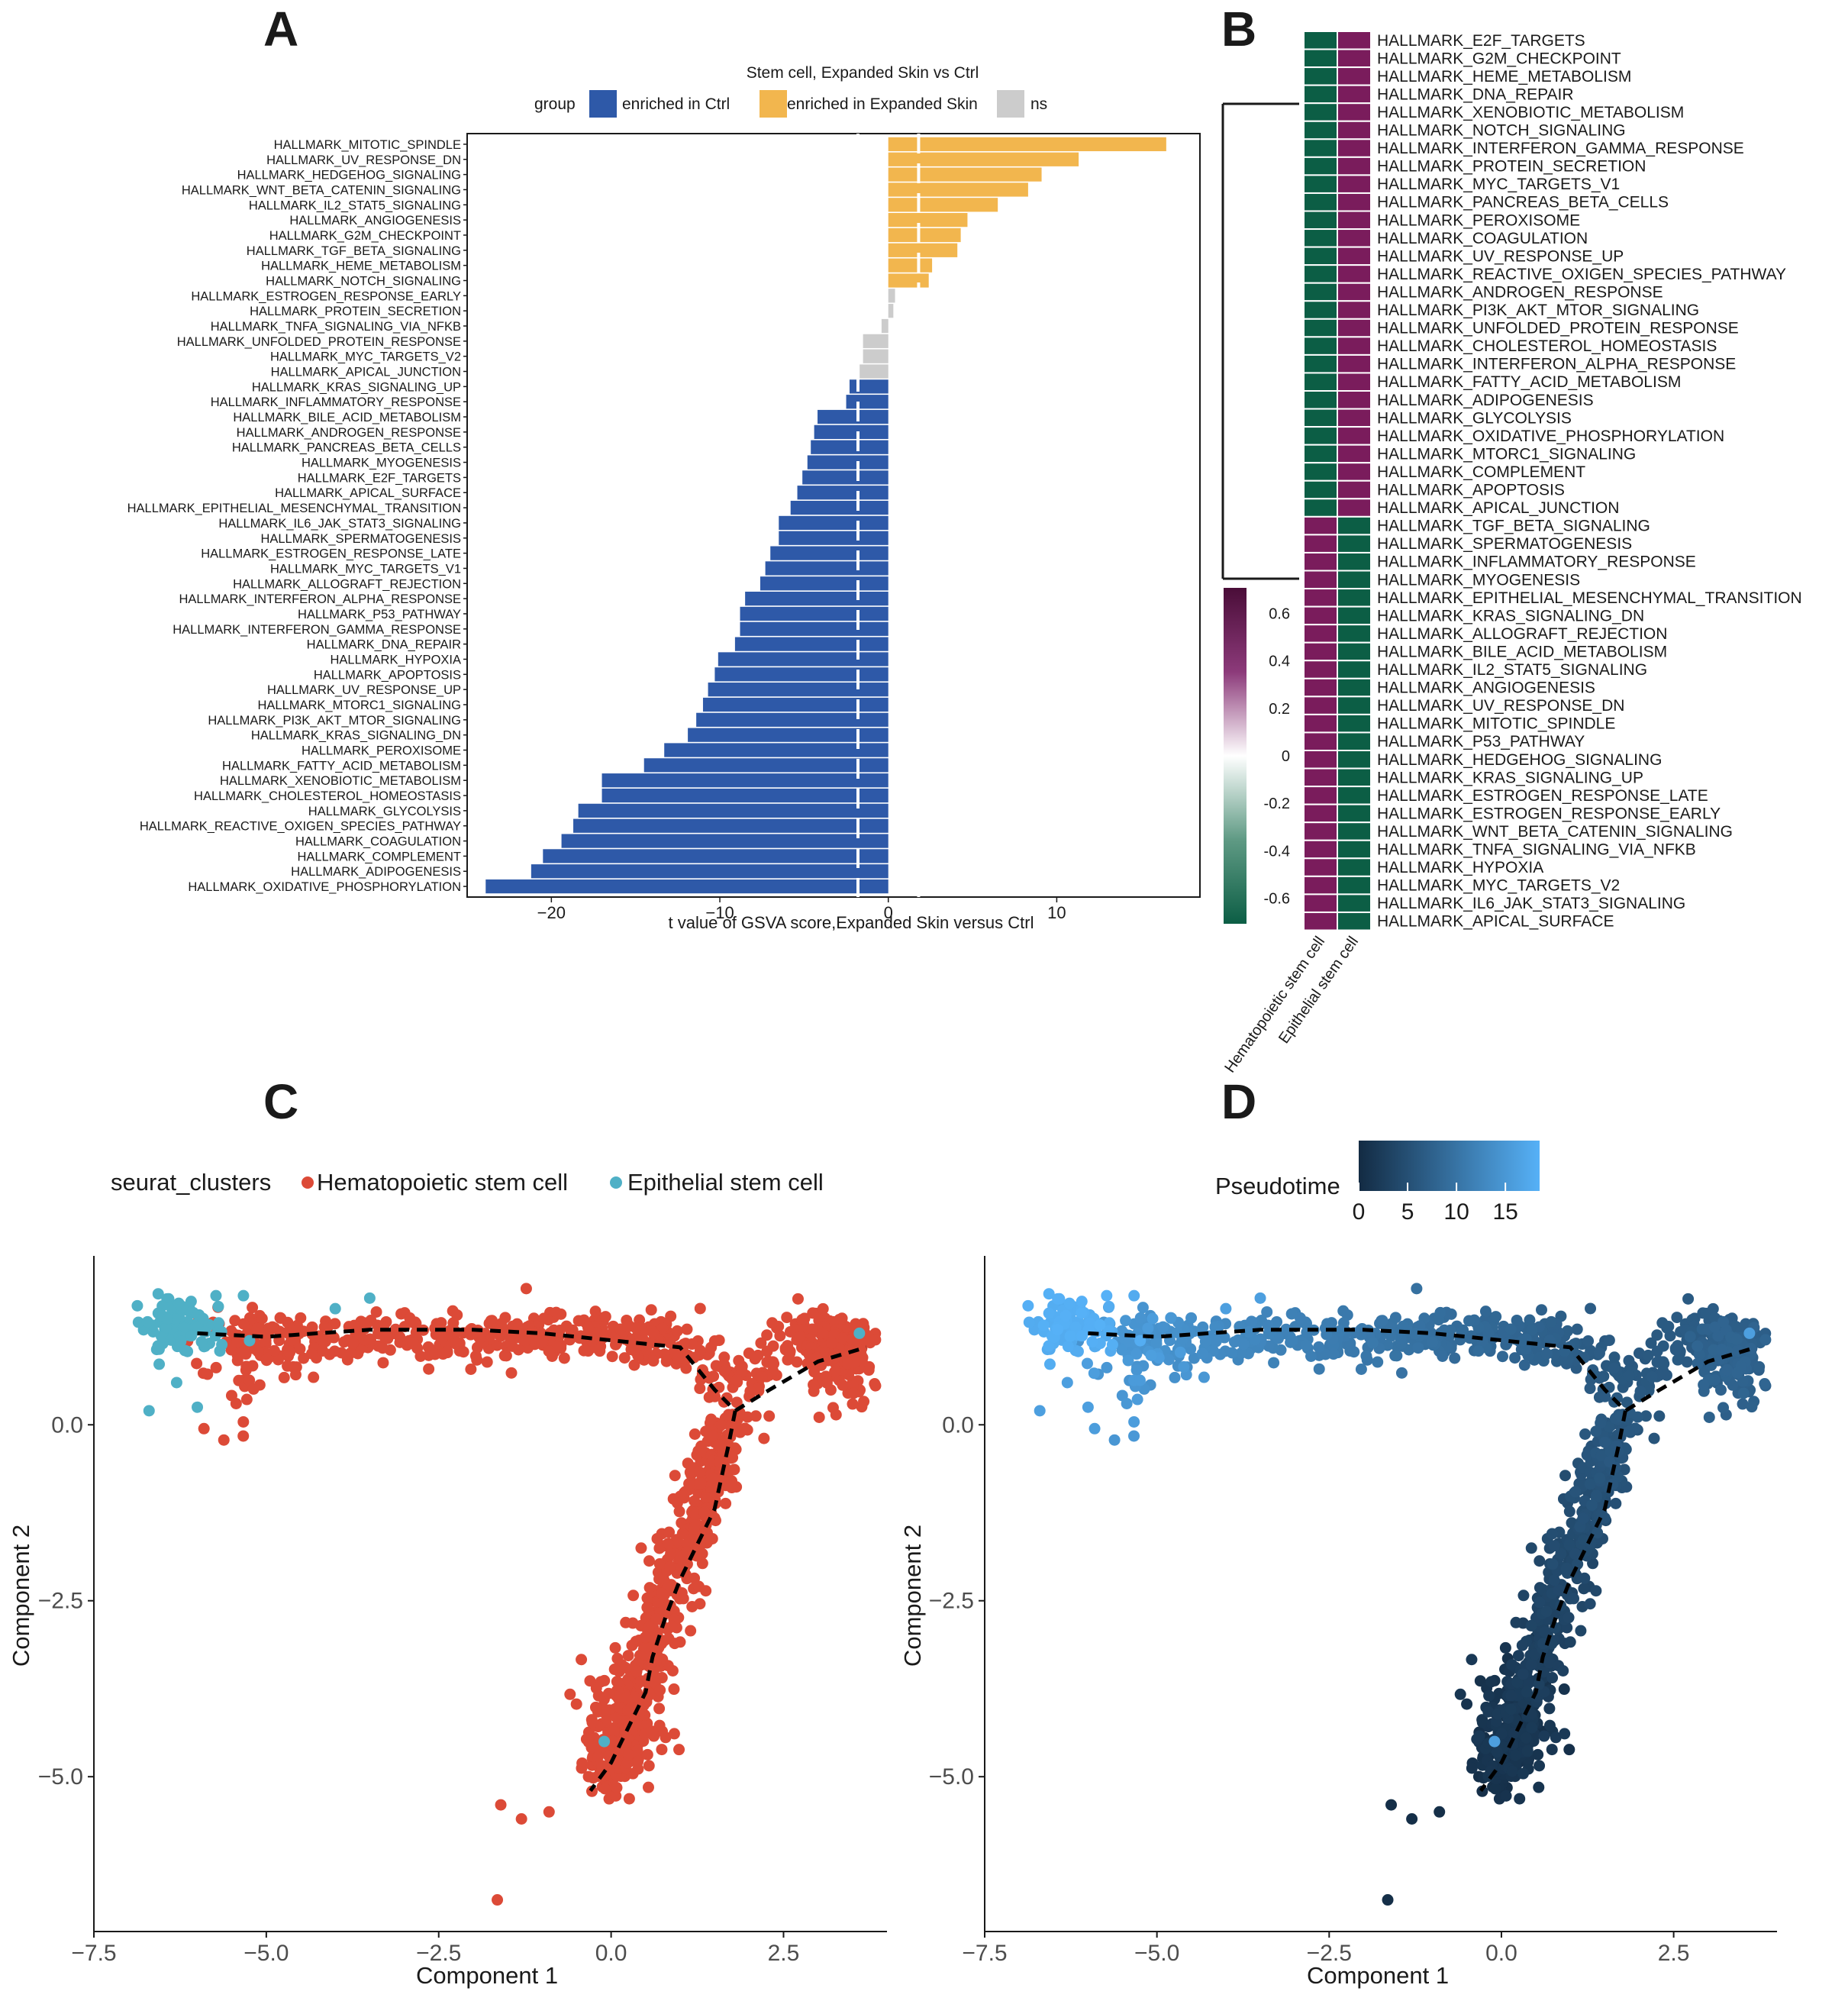 Image resolution: width=1848 pixels, height=2001 pixels. Describe the element at coordinates (349, 175) in the screenshot. I see `bar-category-label: HALLMARK_HEDGEHOG_SIGNALING` at that location.